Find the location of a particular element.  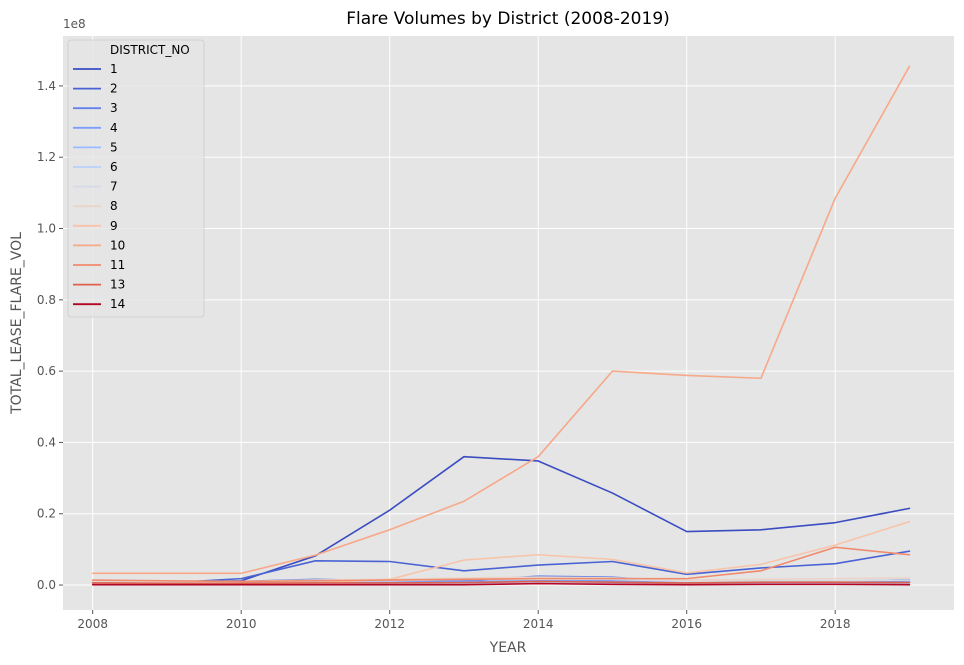

legend-label-district-6: 6 is located at coordinates (114, 167).